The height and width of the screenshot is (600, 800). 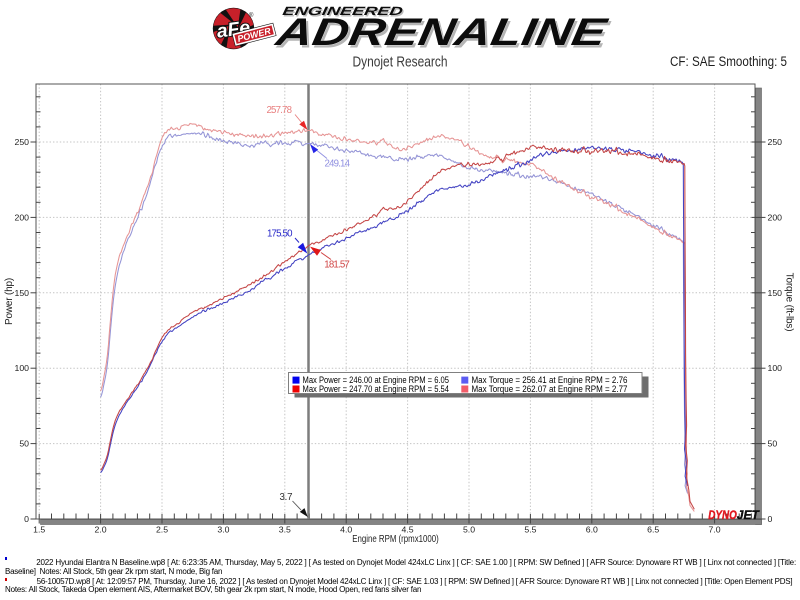 What do you see at coordinates (469, 530) in the screenshot?
I see `svg-text: 5.0` at bounding box center [469, 530].